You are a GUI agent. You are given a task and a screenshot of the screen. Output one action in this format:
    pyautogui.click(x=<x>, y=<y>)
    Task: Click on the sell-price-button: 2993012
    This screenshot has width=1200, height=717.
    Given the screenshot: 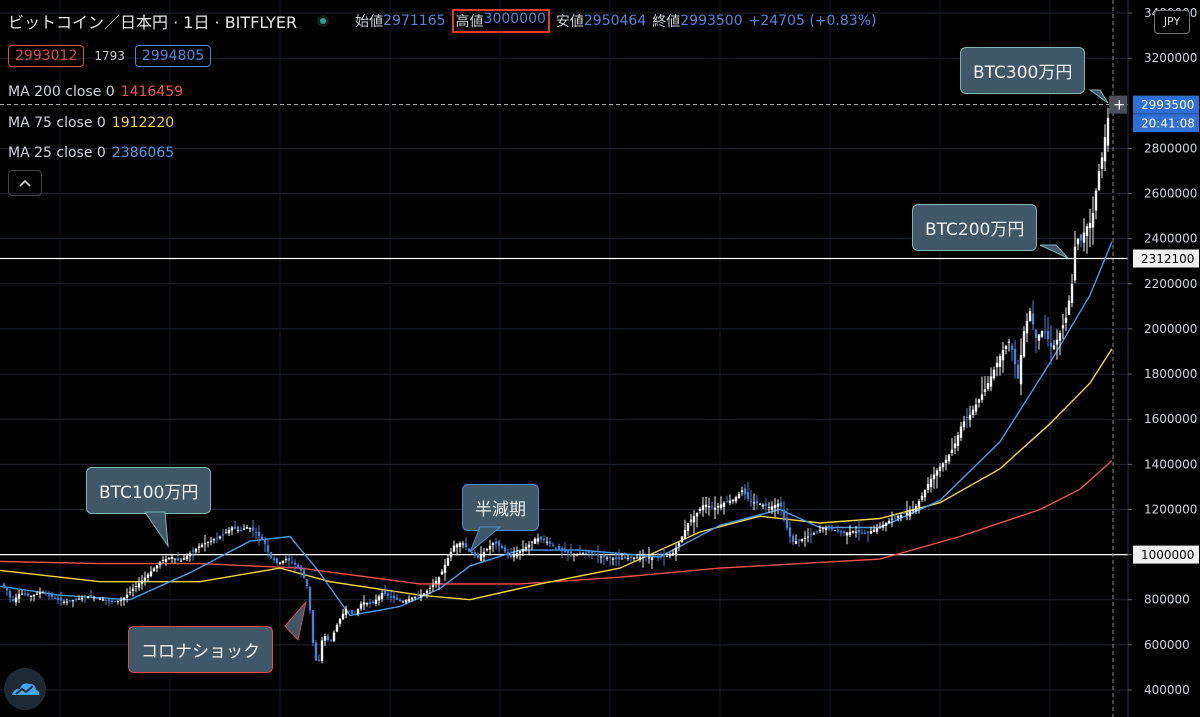 What is the action you would take?
    pyautogui.click(x=46, y=56)
    